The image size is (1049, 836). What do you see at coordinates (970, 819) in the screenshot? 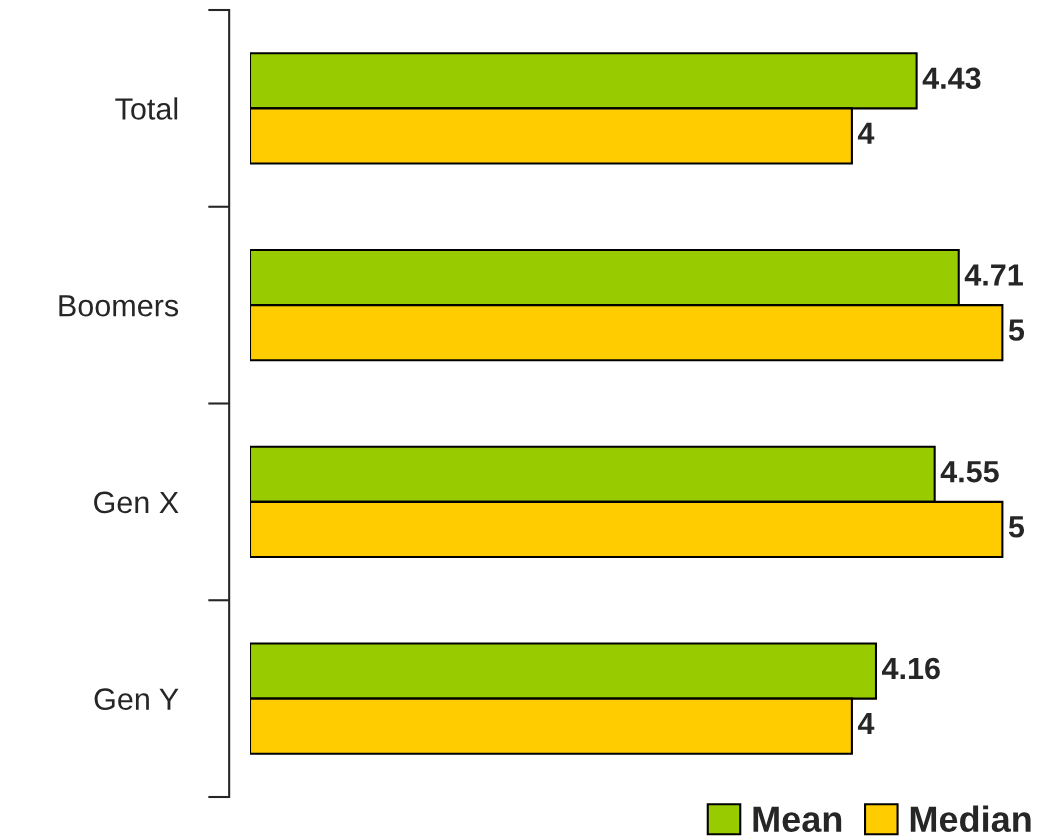
I see `legend-label: Median` at bounding box center [970, 819].